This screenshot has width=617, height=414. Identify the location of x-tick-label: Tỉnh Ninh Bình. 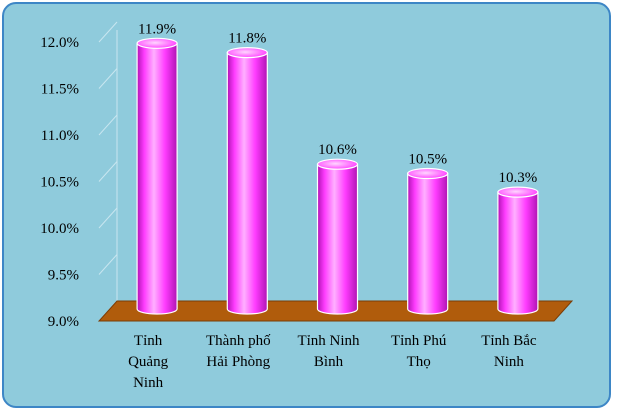
(328, 351).